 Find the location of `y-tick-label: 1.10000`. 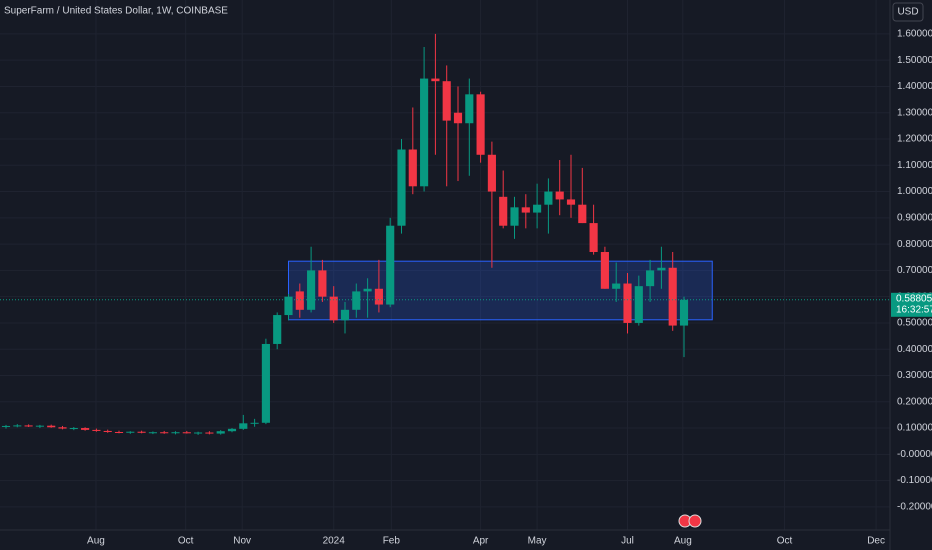

y-tick-label: 1.10000 is located at coordinates (914, 165).